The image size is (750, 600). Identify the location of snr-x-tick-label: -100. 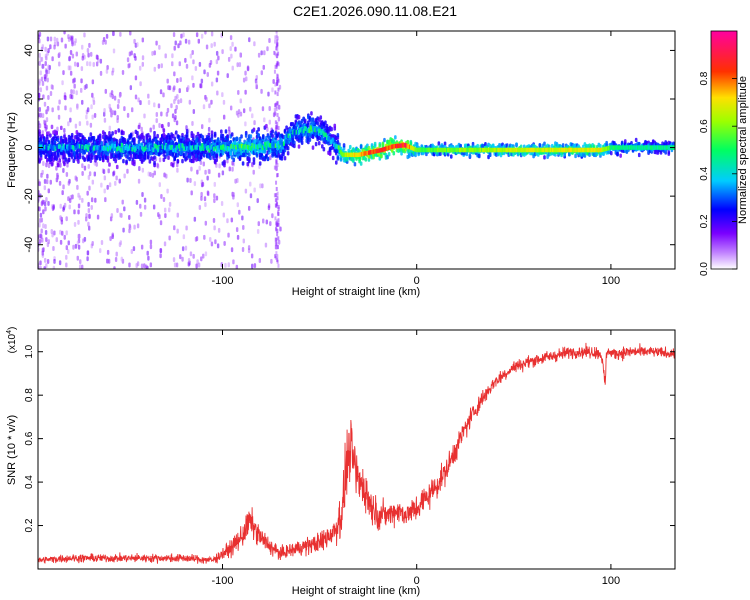
(222, 581).